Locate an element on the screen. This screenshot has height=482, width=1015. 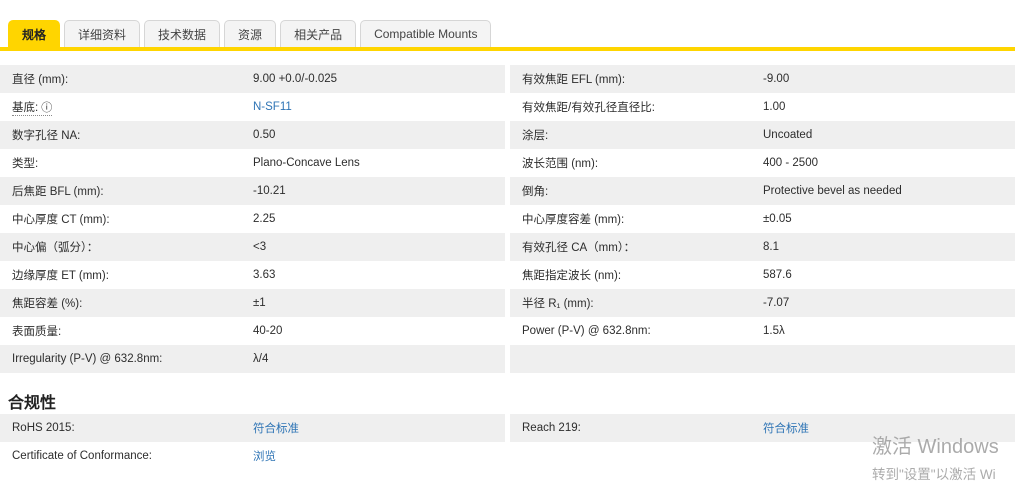
spec-value: 8.1 is located at coordinates (771, 247).